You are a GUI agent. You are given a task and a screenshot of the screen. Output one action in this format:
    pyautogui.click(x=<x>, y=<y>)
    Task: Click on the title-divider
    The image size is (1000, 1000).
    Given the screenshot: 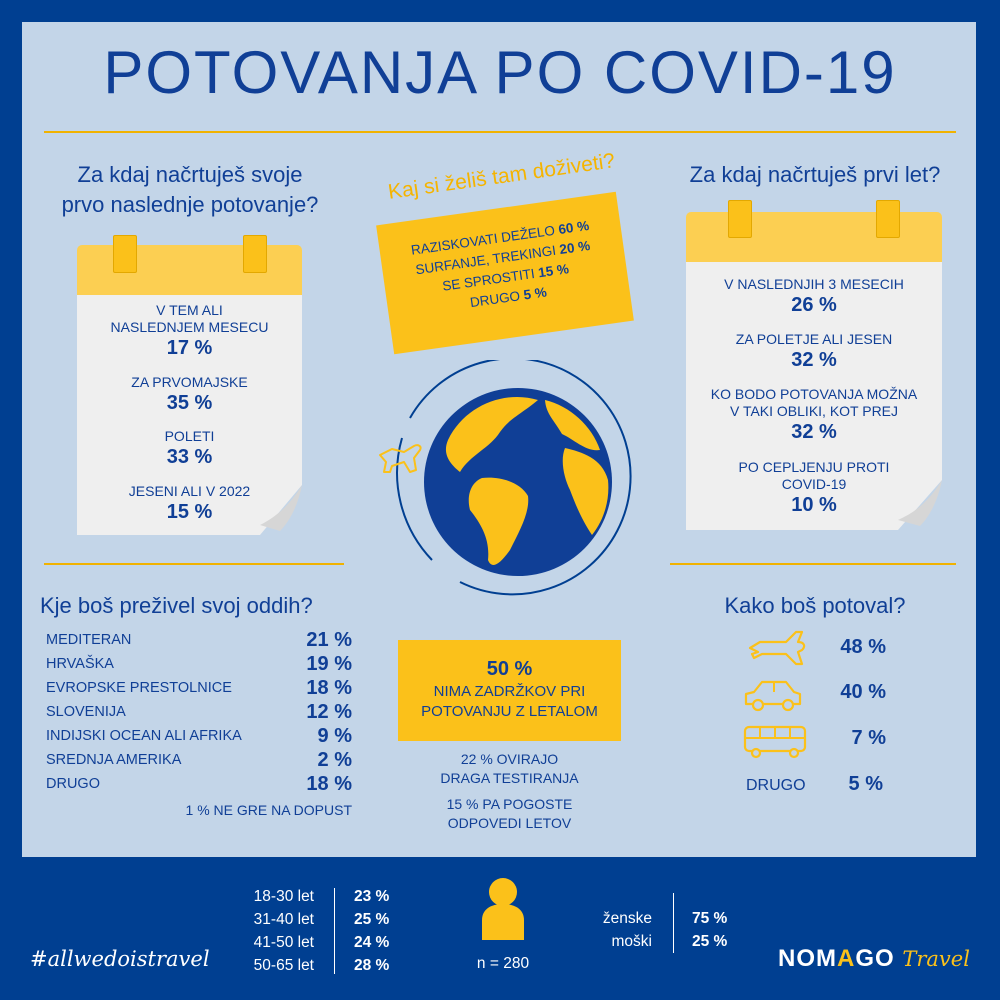 What is the action you would take?
    pyautogui.click(x=500, y=132)
    